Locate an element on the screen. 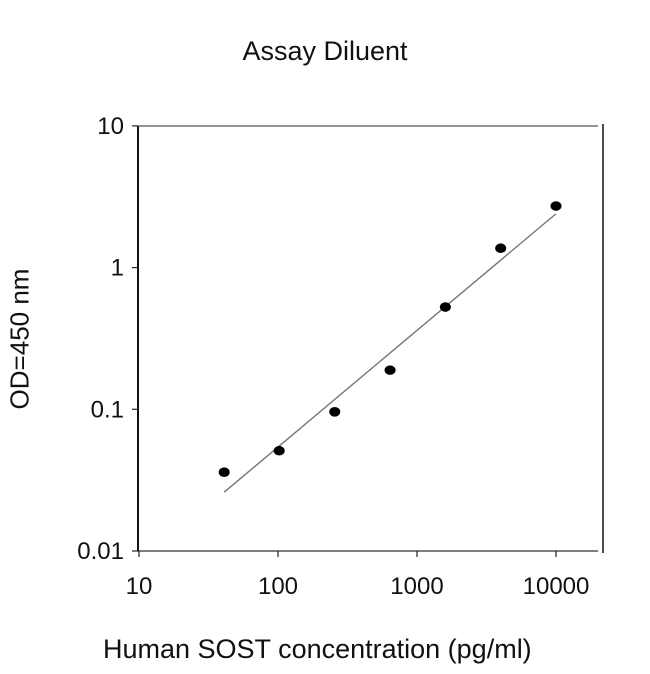  x-tick-label: 10 is located at coordinates (139, 586).